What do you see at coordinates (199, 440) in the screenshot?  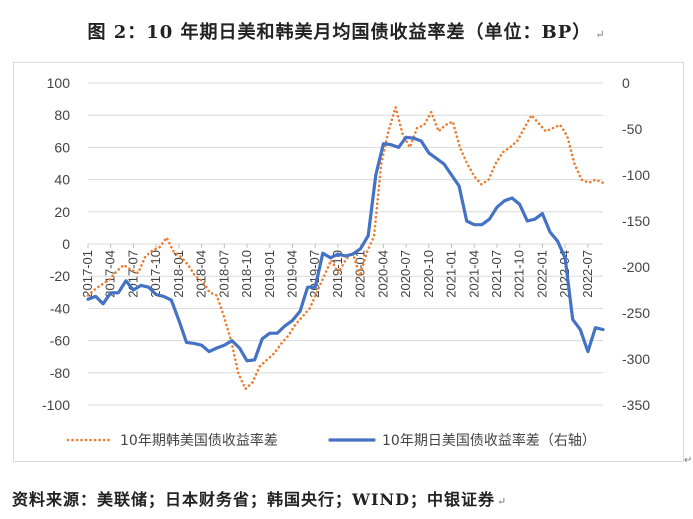 I see `legend-label: 10年期韩美国债收益率差` at bounding box center [199, 440].